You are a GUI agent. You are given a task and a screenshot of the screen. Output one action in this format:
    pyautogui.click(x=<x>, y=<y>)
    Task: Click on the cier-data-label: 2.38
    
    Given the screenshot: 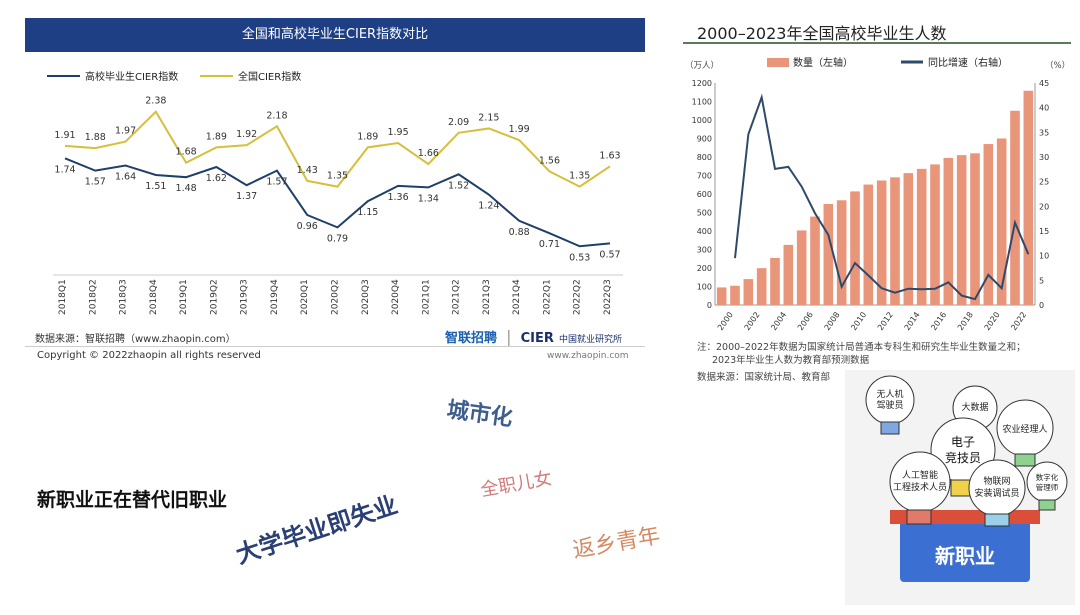 What is the action you would take?
    pyautogui.click(x=155, y=101)
    